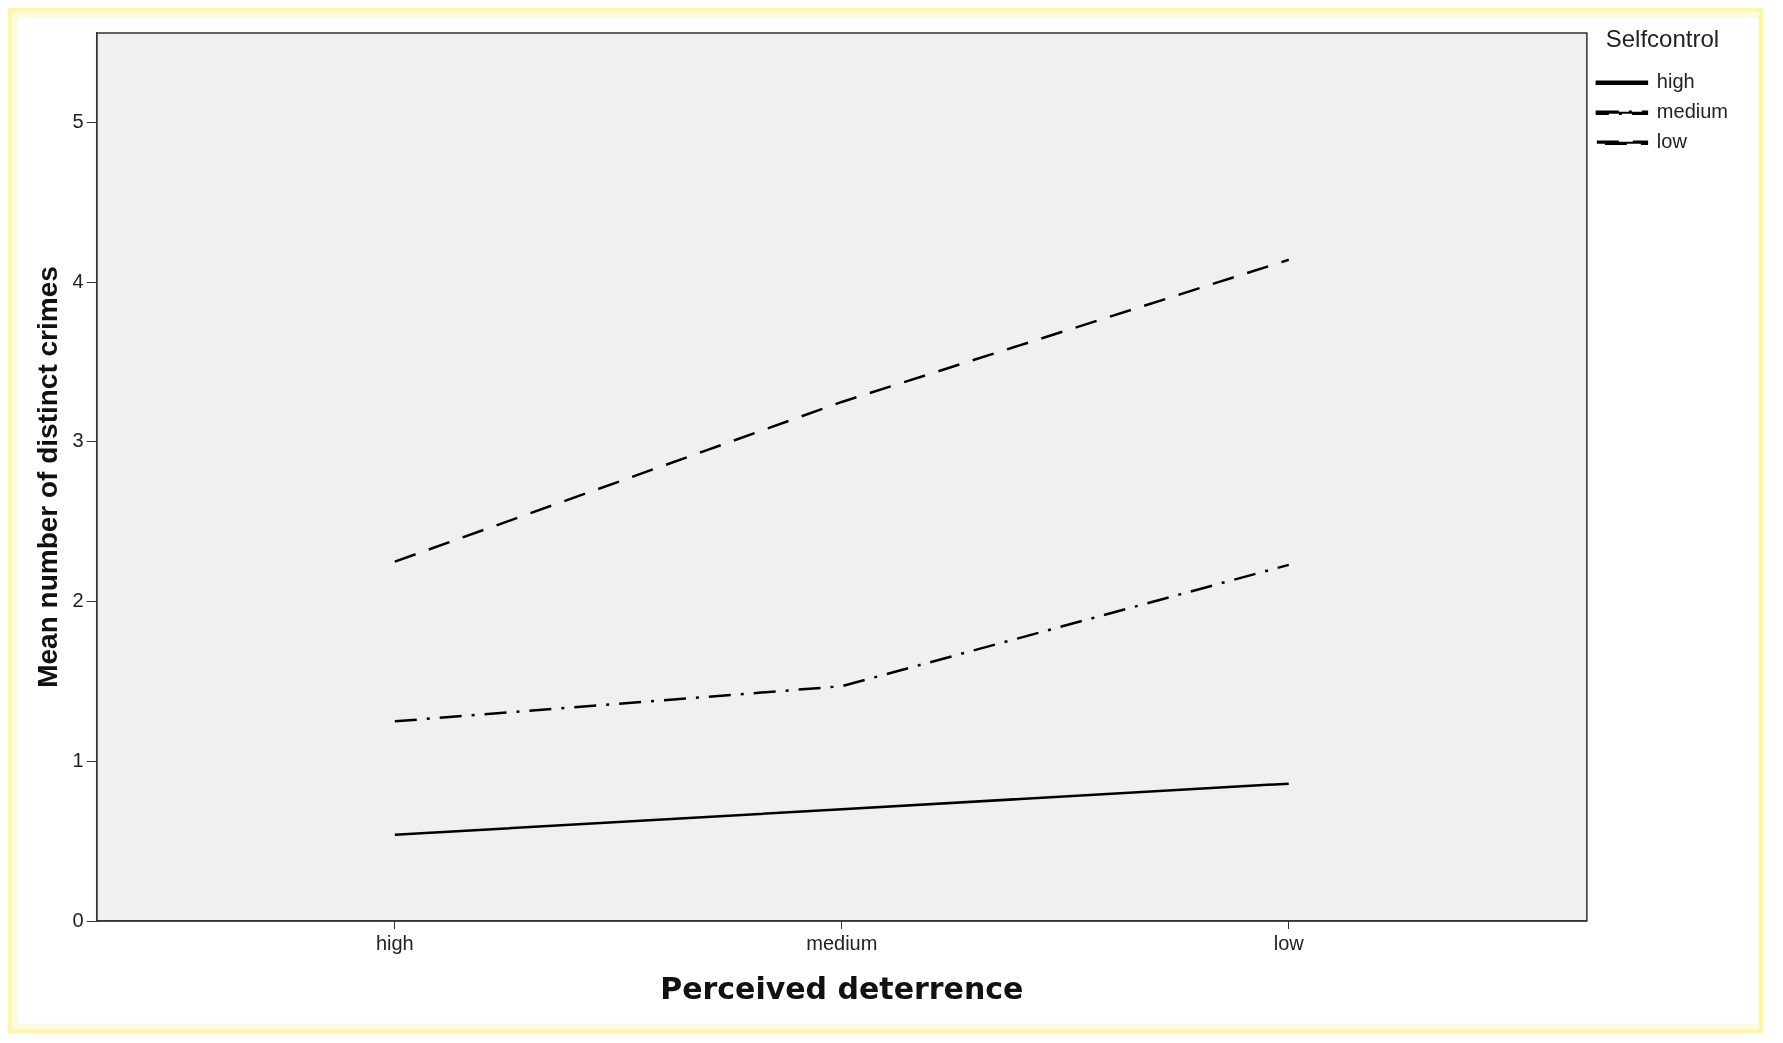 This screenshot has height=1043, width=1783. What do you see at coordinates (47, 477) in the screenshot?
I see `y-axis-title: Mean number of distinct crimes` at bounding box center [47, 477].